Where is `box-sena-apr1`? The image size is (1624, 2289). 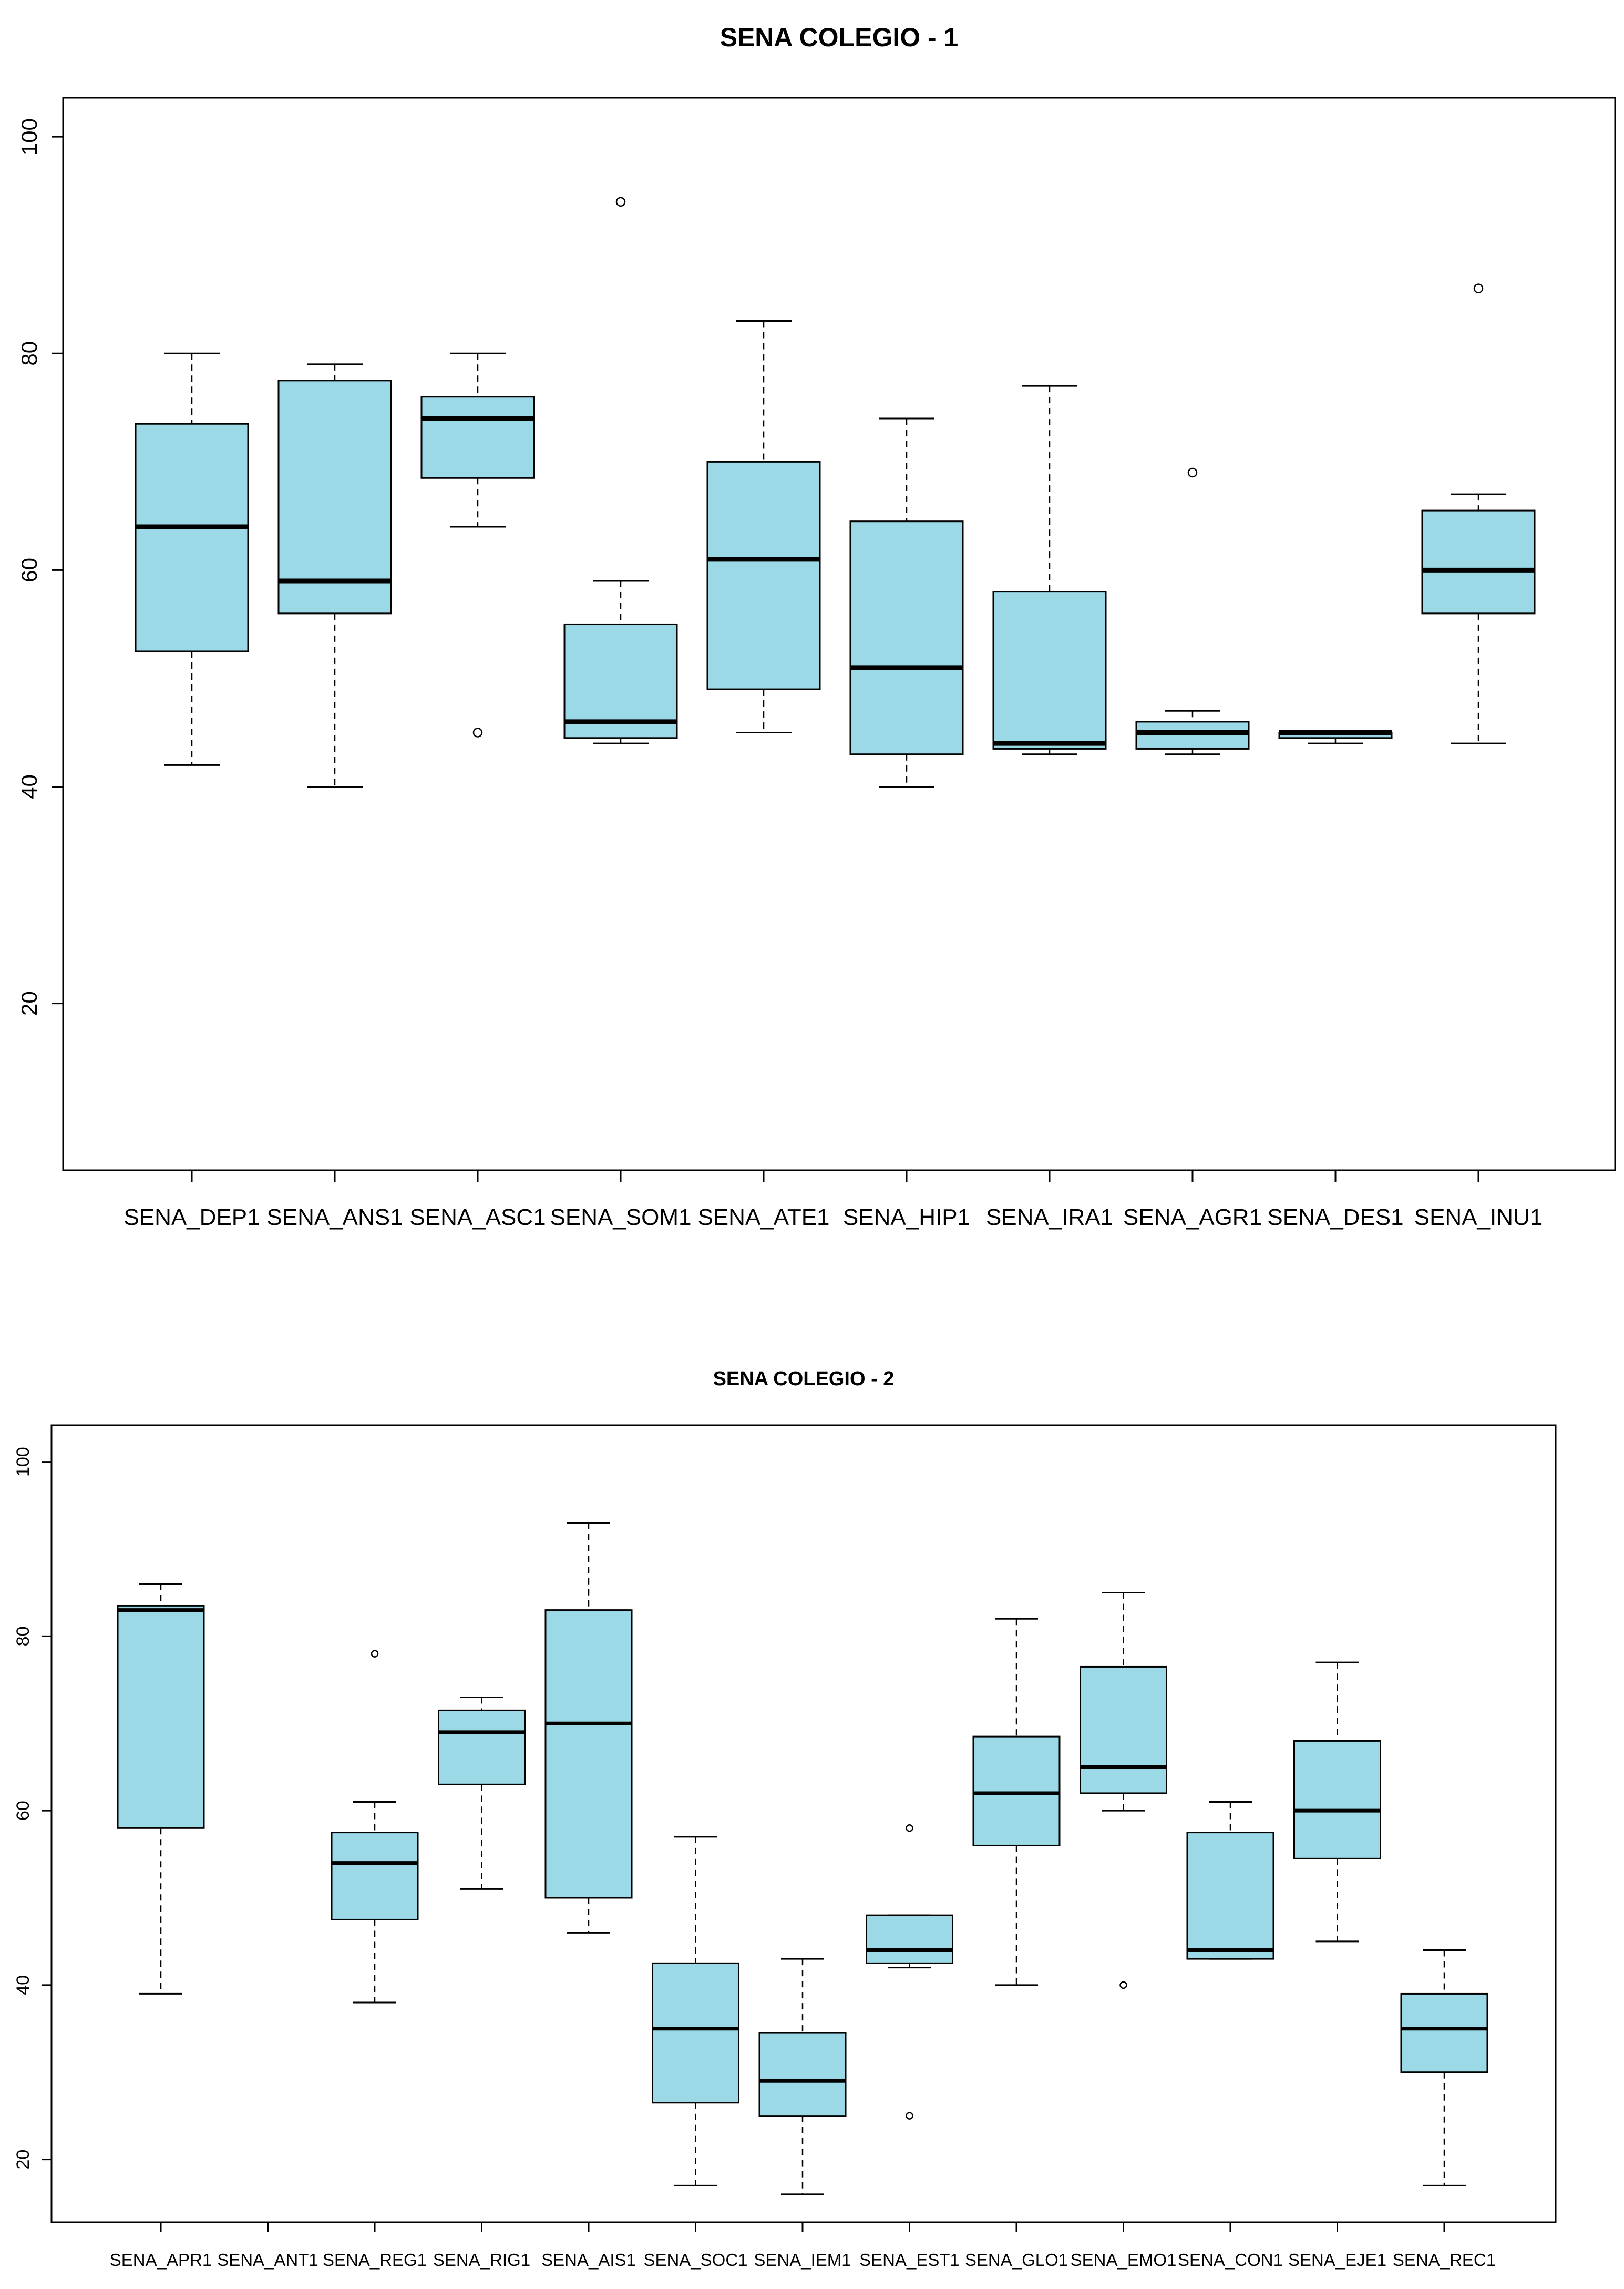
box-sena-apr1 is located at coordinates (161, 1789).